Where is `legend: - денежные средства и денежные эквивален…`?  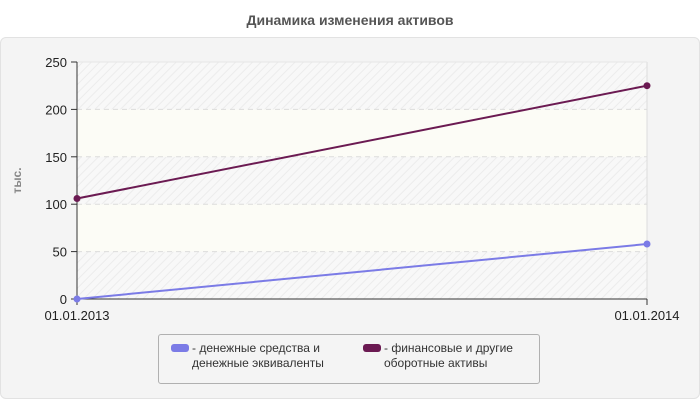
legend: - денежные средства и денежные эквивален… is located at coordinates (349, 359).